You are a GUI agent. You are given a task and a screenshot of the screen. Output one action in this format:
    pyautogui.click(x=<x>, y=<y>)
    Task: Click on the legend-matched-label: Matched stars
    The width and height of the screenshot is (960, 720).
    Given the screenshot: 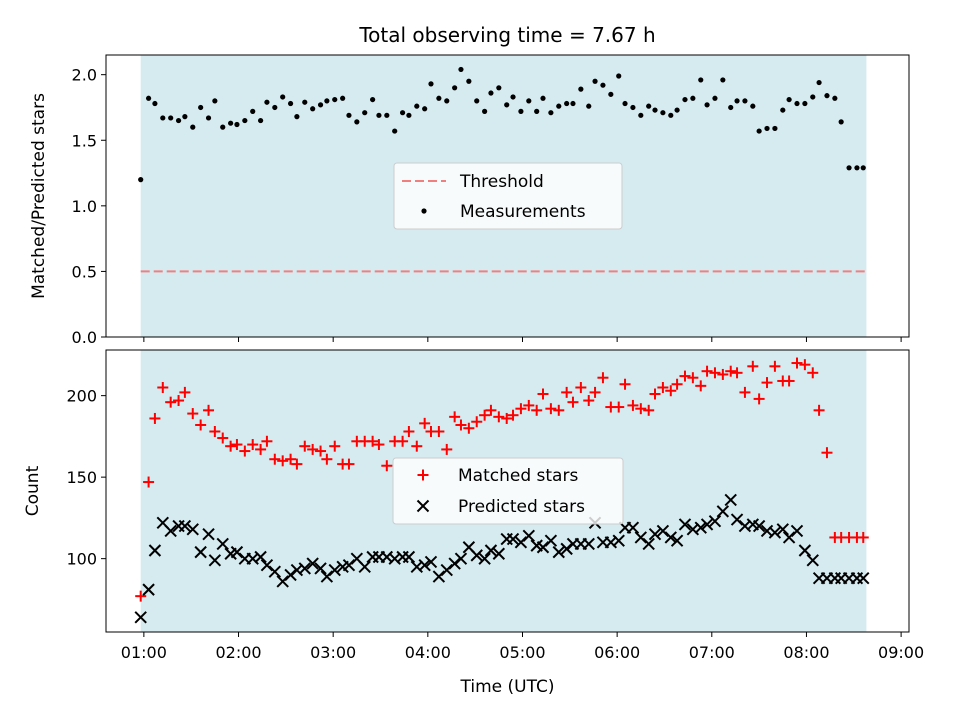 What is the action you would take?
    pyautogui.click(x=518, y=476)
    